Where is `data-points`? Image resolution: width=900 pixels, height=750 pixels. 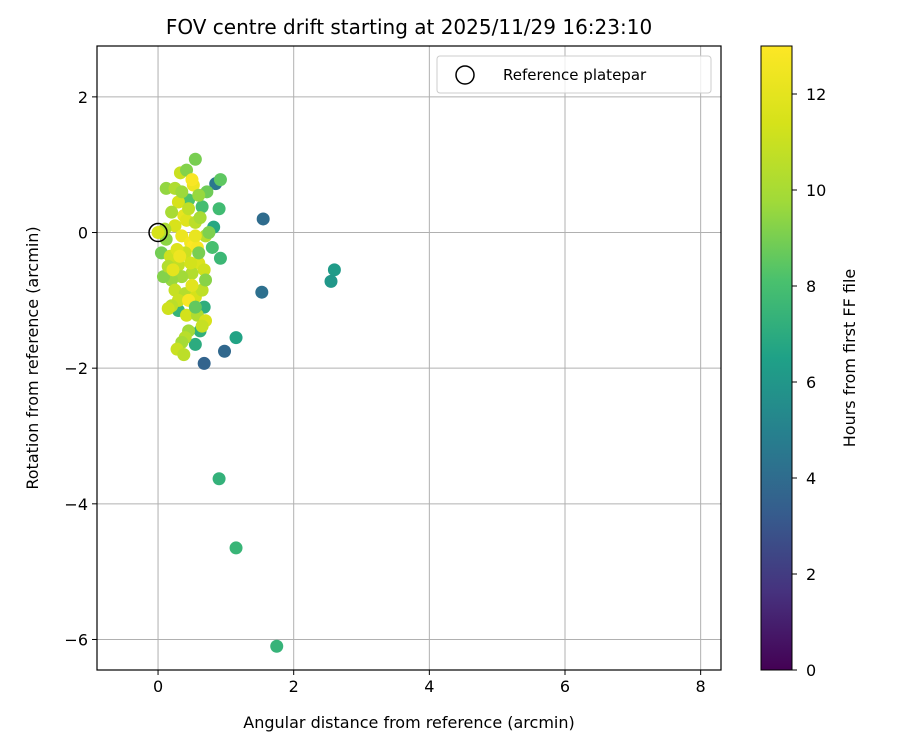
data-points is located at coordinates (246, 402).